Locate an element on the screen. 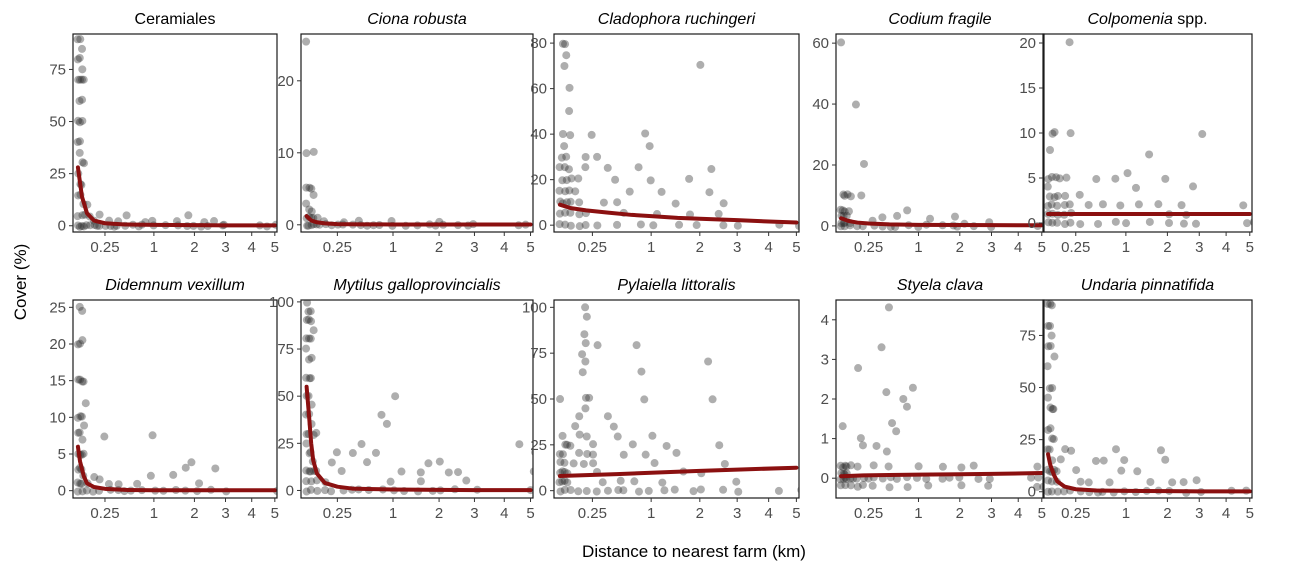 Image resolution: width=1296 pixels, height=564 pixels. x-tick-label: 5 is located at coordinates (530, 247).